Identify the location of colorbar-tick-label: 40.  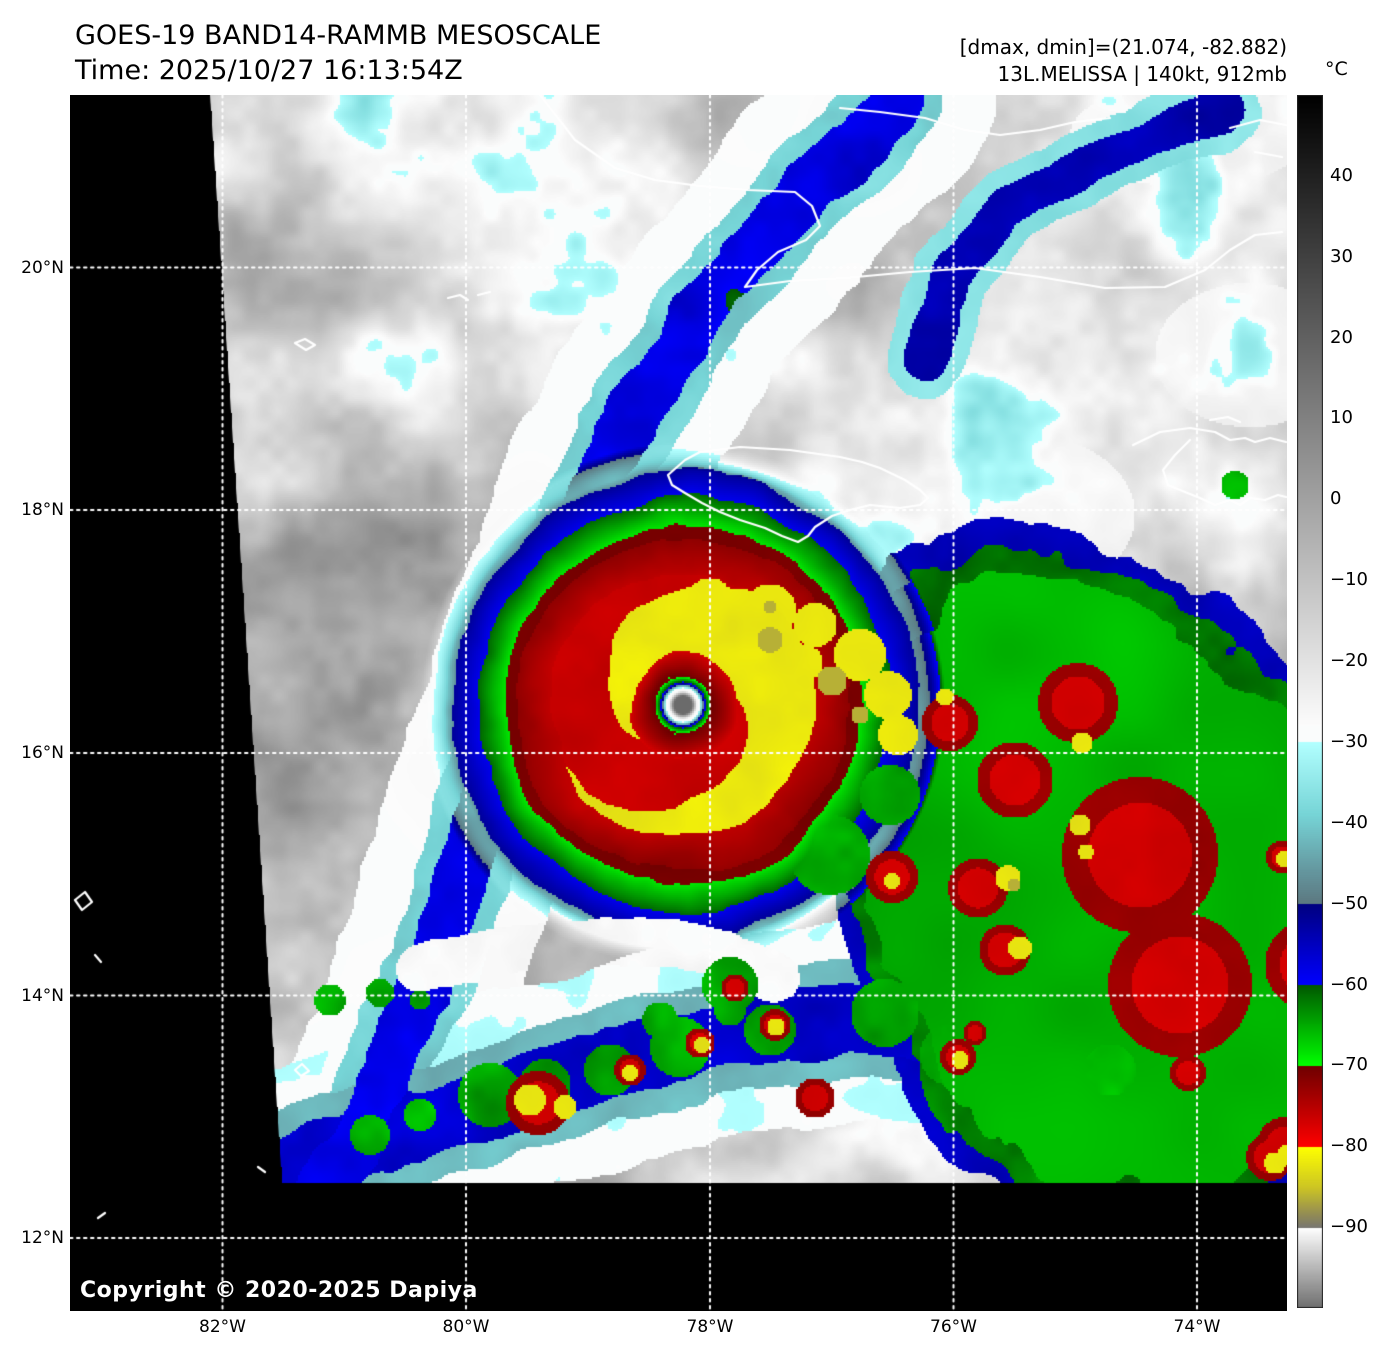
(1341, 175).